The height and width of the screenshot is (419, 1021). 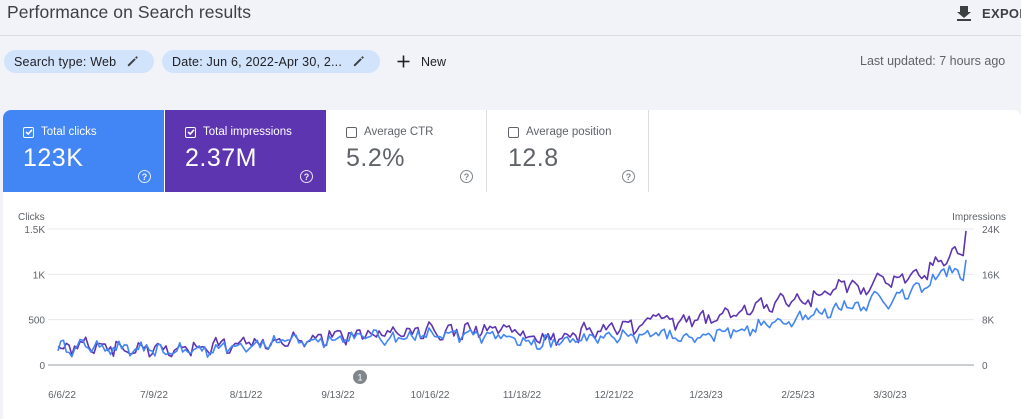 What do you see at coordinates (706, 395) in the screenshot?
I see `x-axis-tick-label: 1/23/23` at bounding box center [706, 395].